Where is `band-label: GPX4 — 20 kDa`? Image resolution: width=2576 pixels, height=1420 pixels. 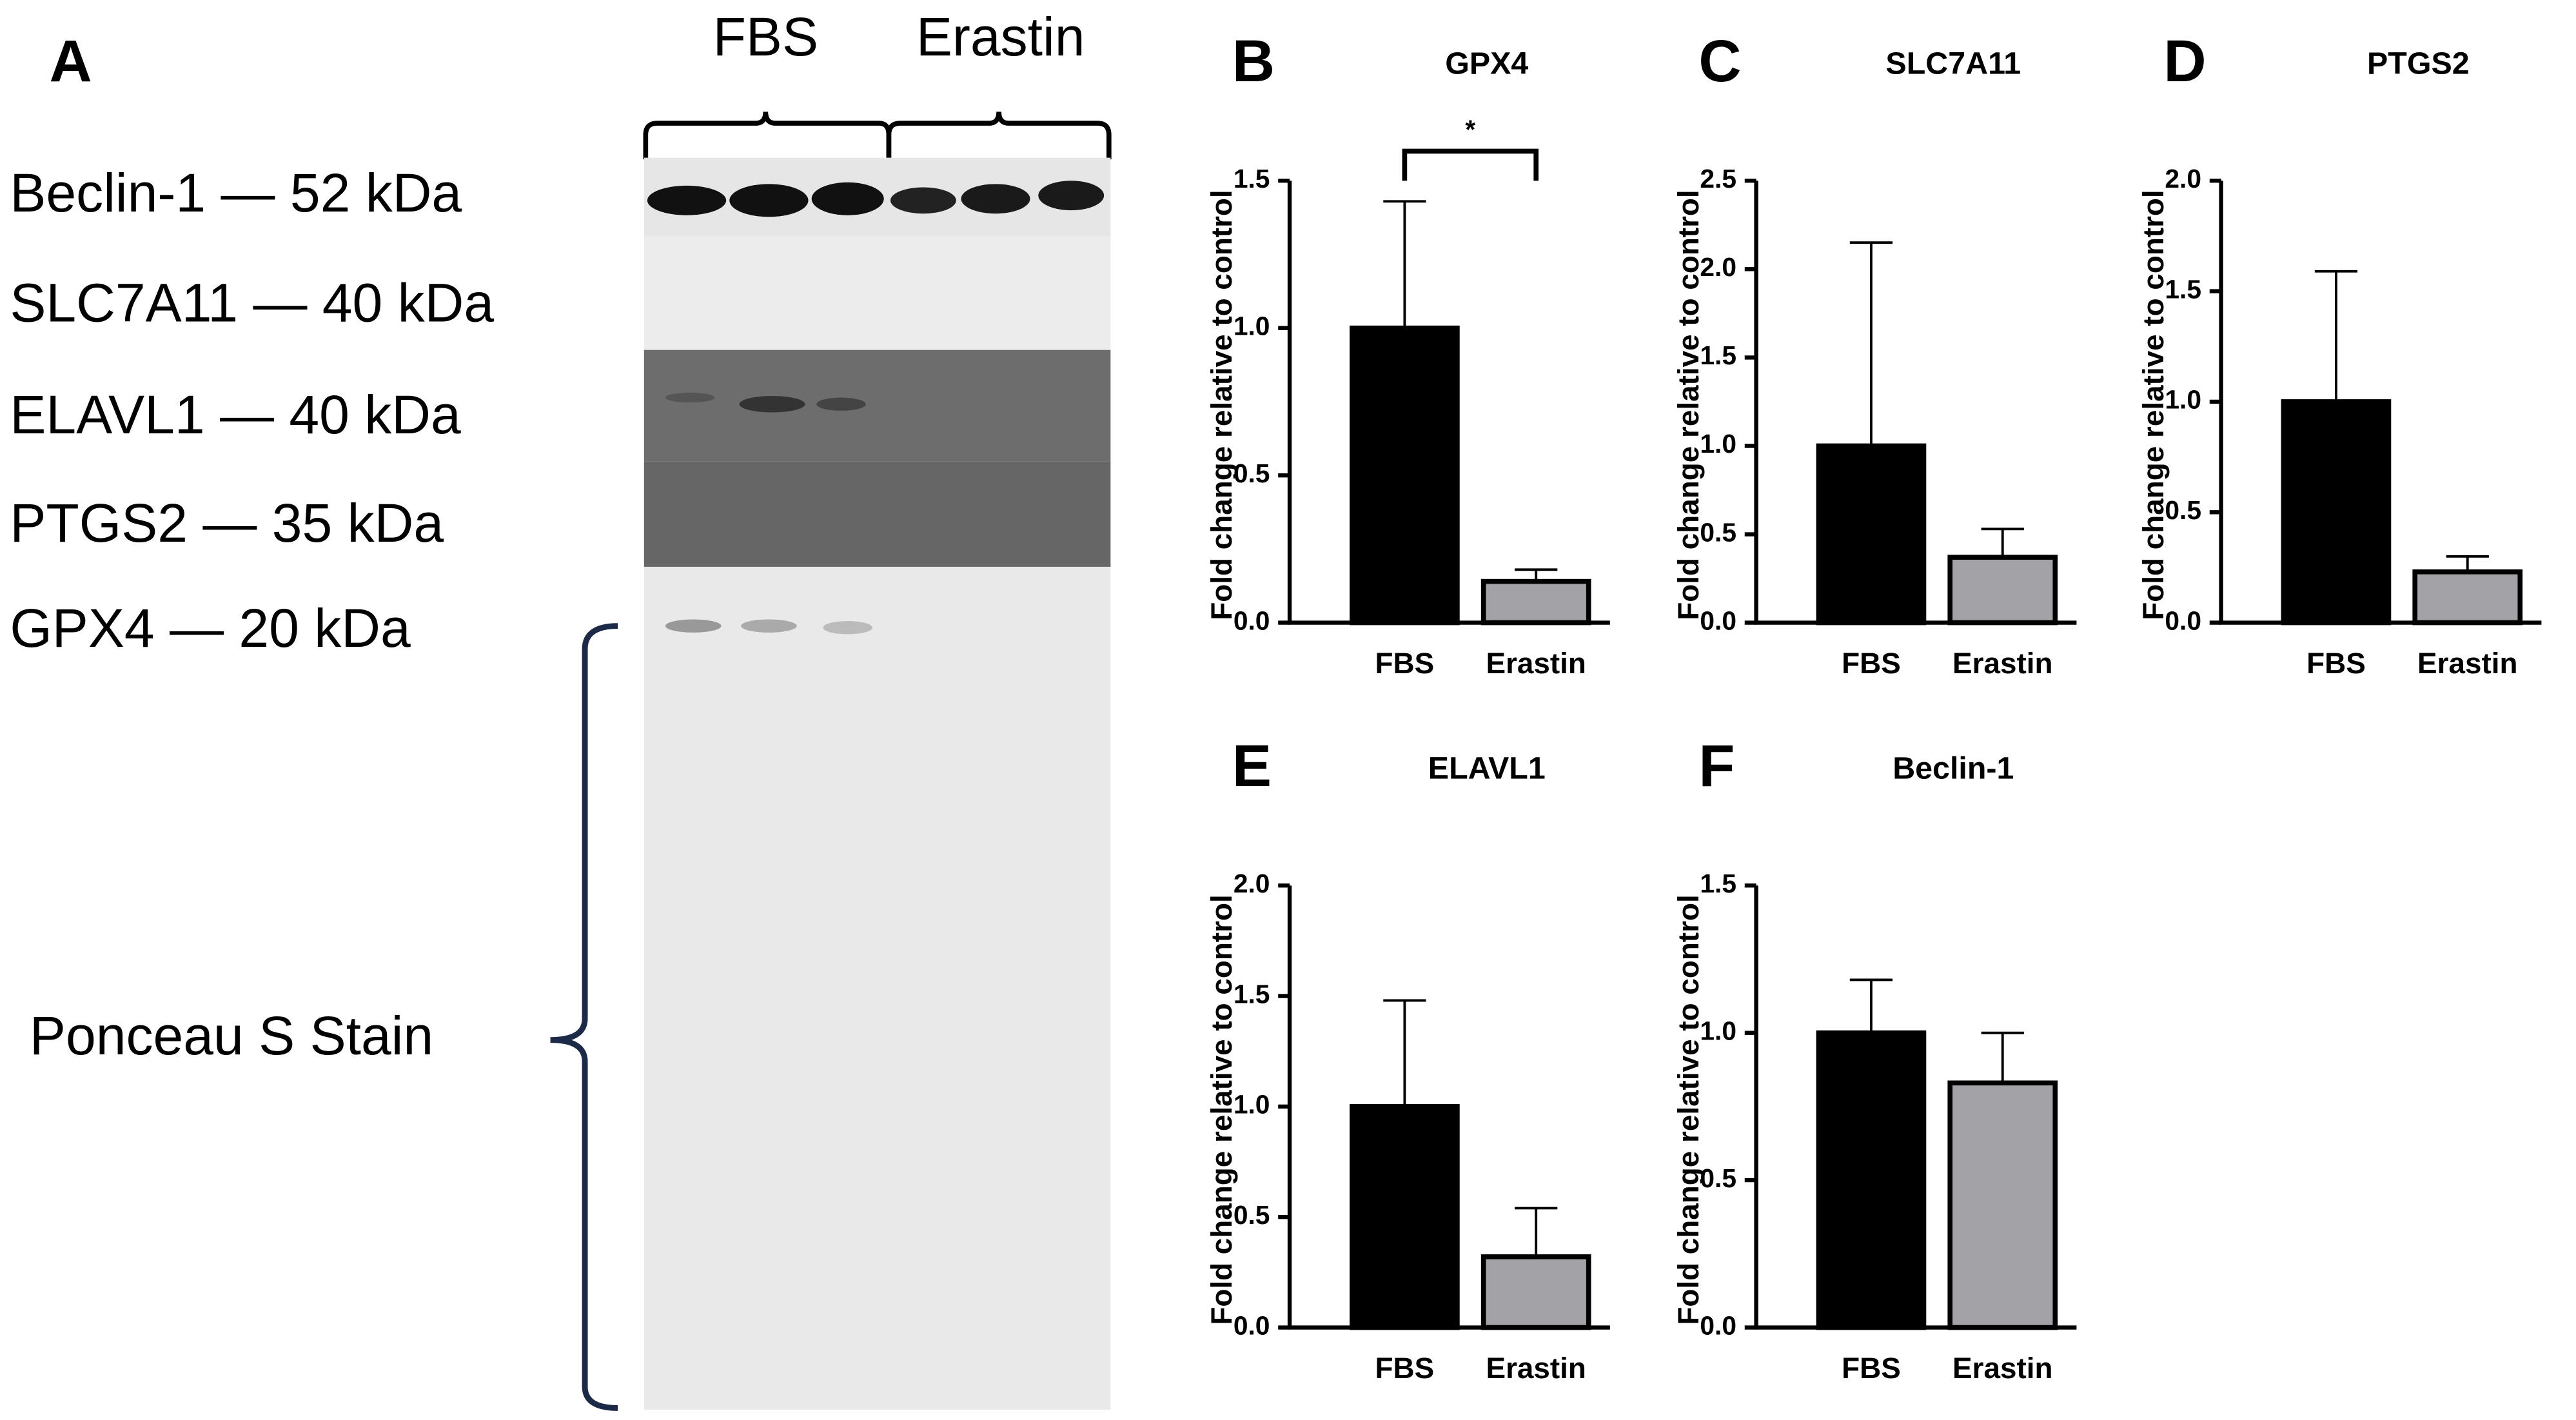 band-label: GPX4 — 20 kDa is located at coordinates (210, 628).